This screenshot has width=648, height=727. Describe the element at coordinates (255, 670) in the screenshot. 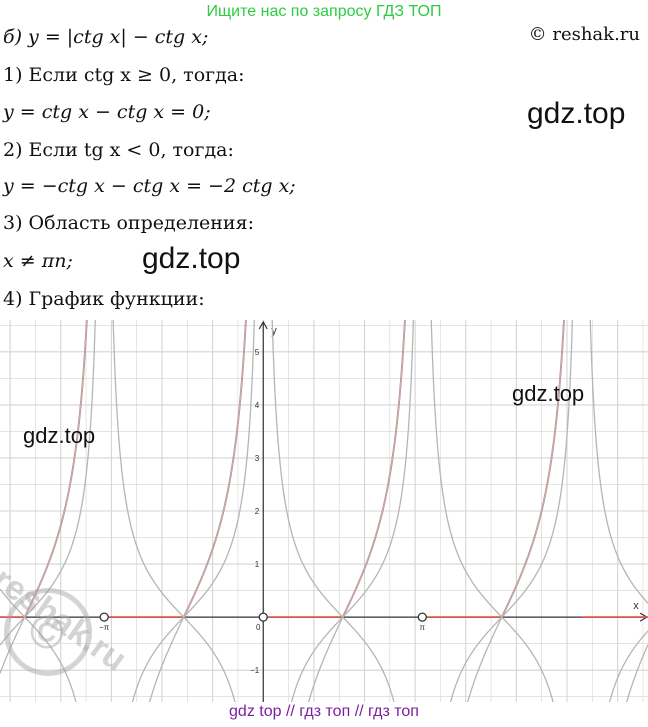

I see `y-tick-label: −1` at that location.